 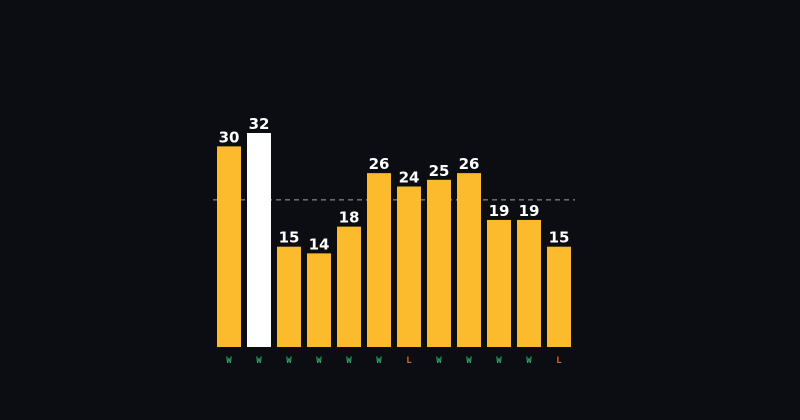 What do you see at coordinates (349, 361) in the screenshot?
I see `result-label-5: W` at bounding box center [349, 361].